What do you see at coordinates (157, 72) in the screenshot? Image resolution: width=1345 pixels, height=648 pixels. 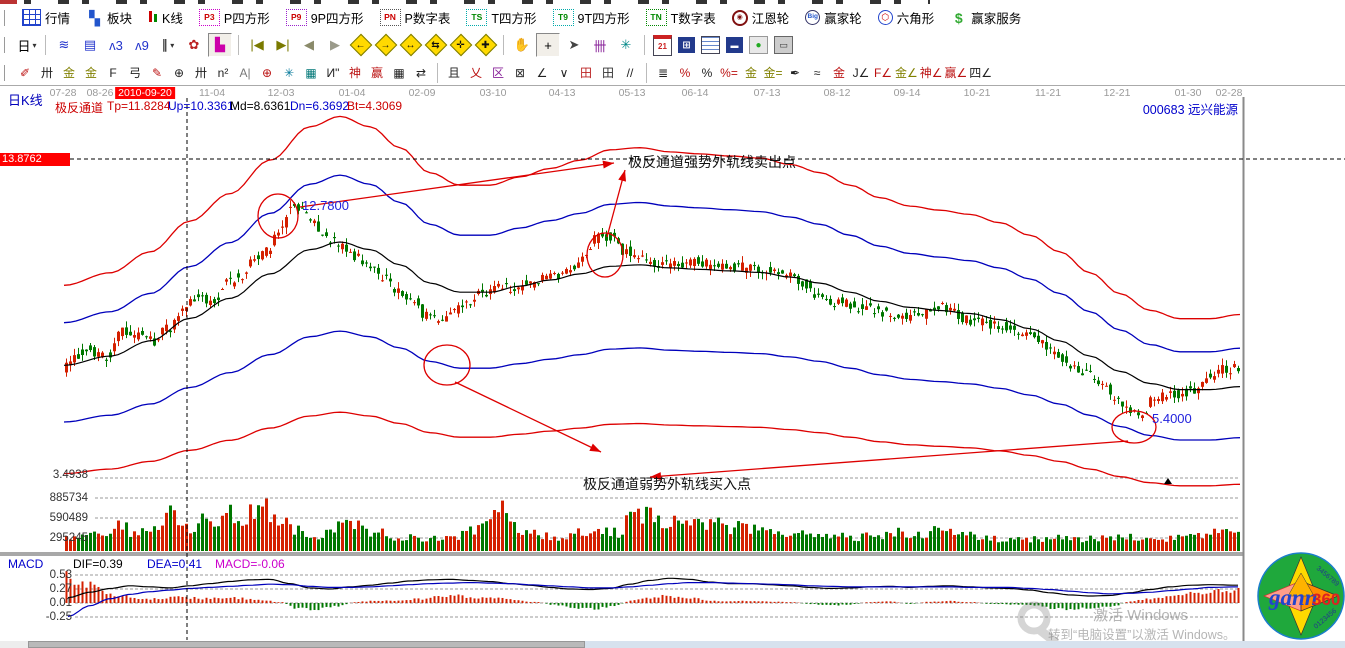 I see `draw-tool-6: ✎` at bounding box center [157, 72].